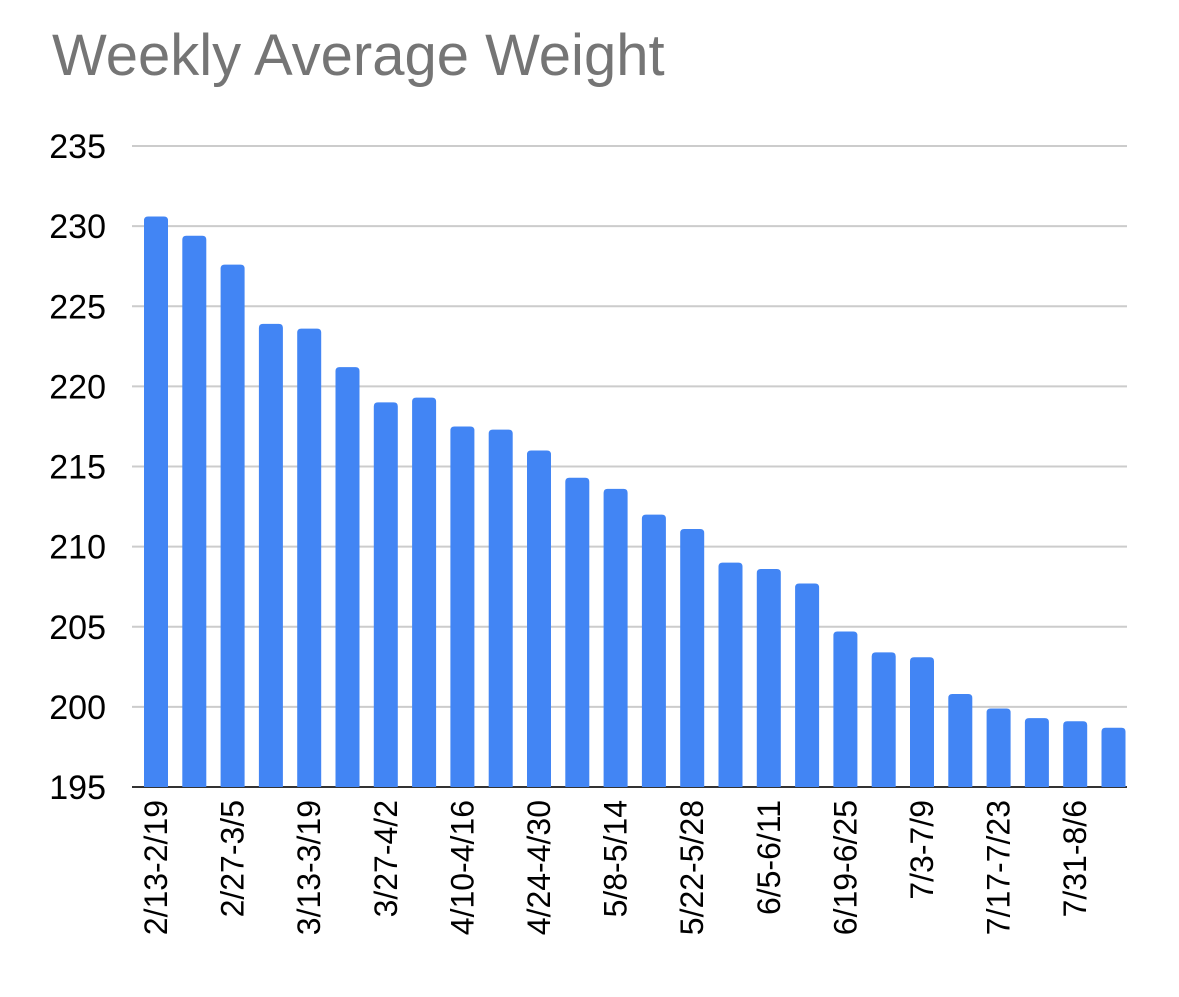 Image resolution: width=1179 pixels, height=997 pixels. What do you see at coordinates (77, 788) in the screenshot?
I see `y-tick-label: 195` at bounding box center [77, 788].